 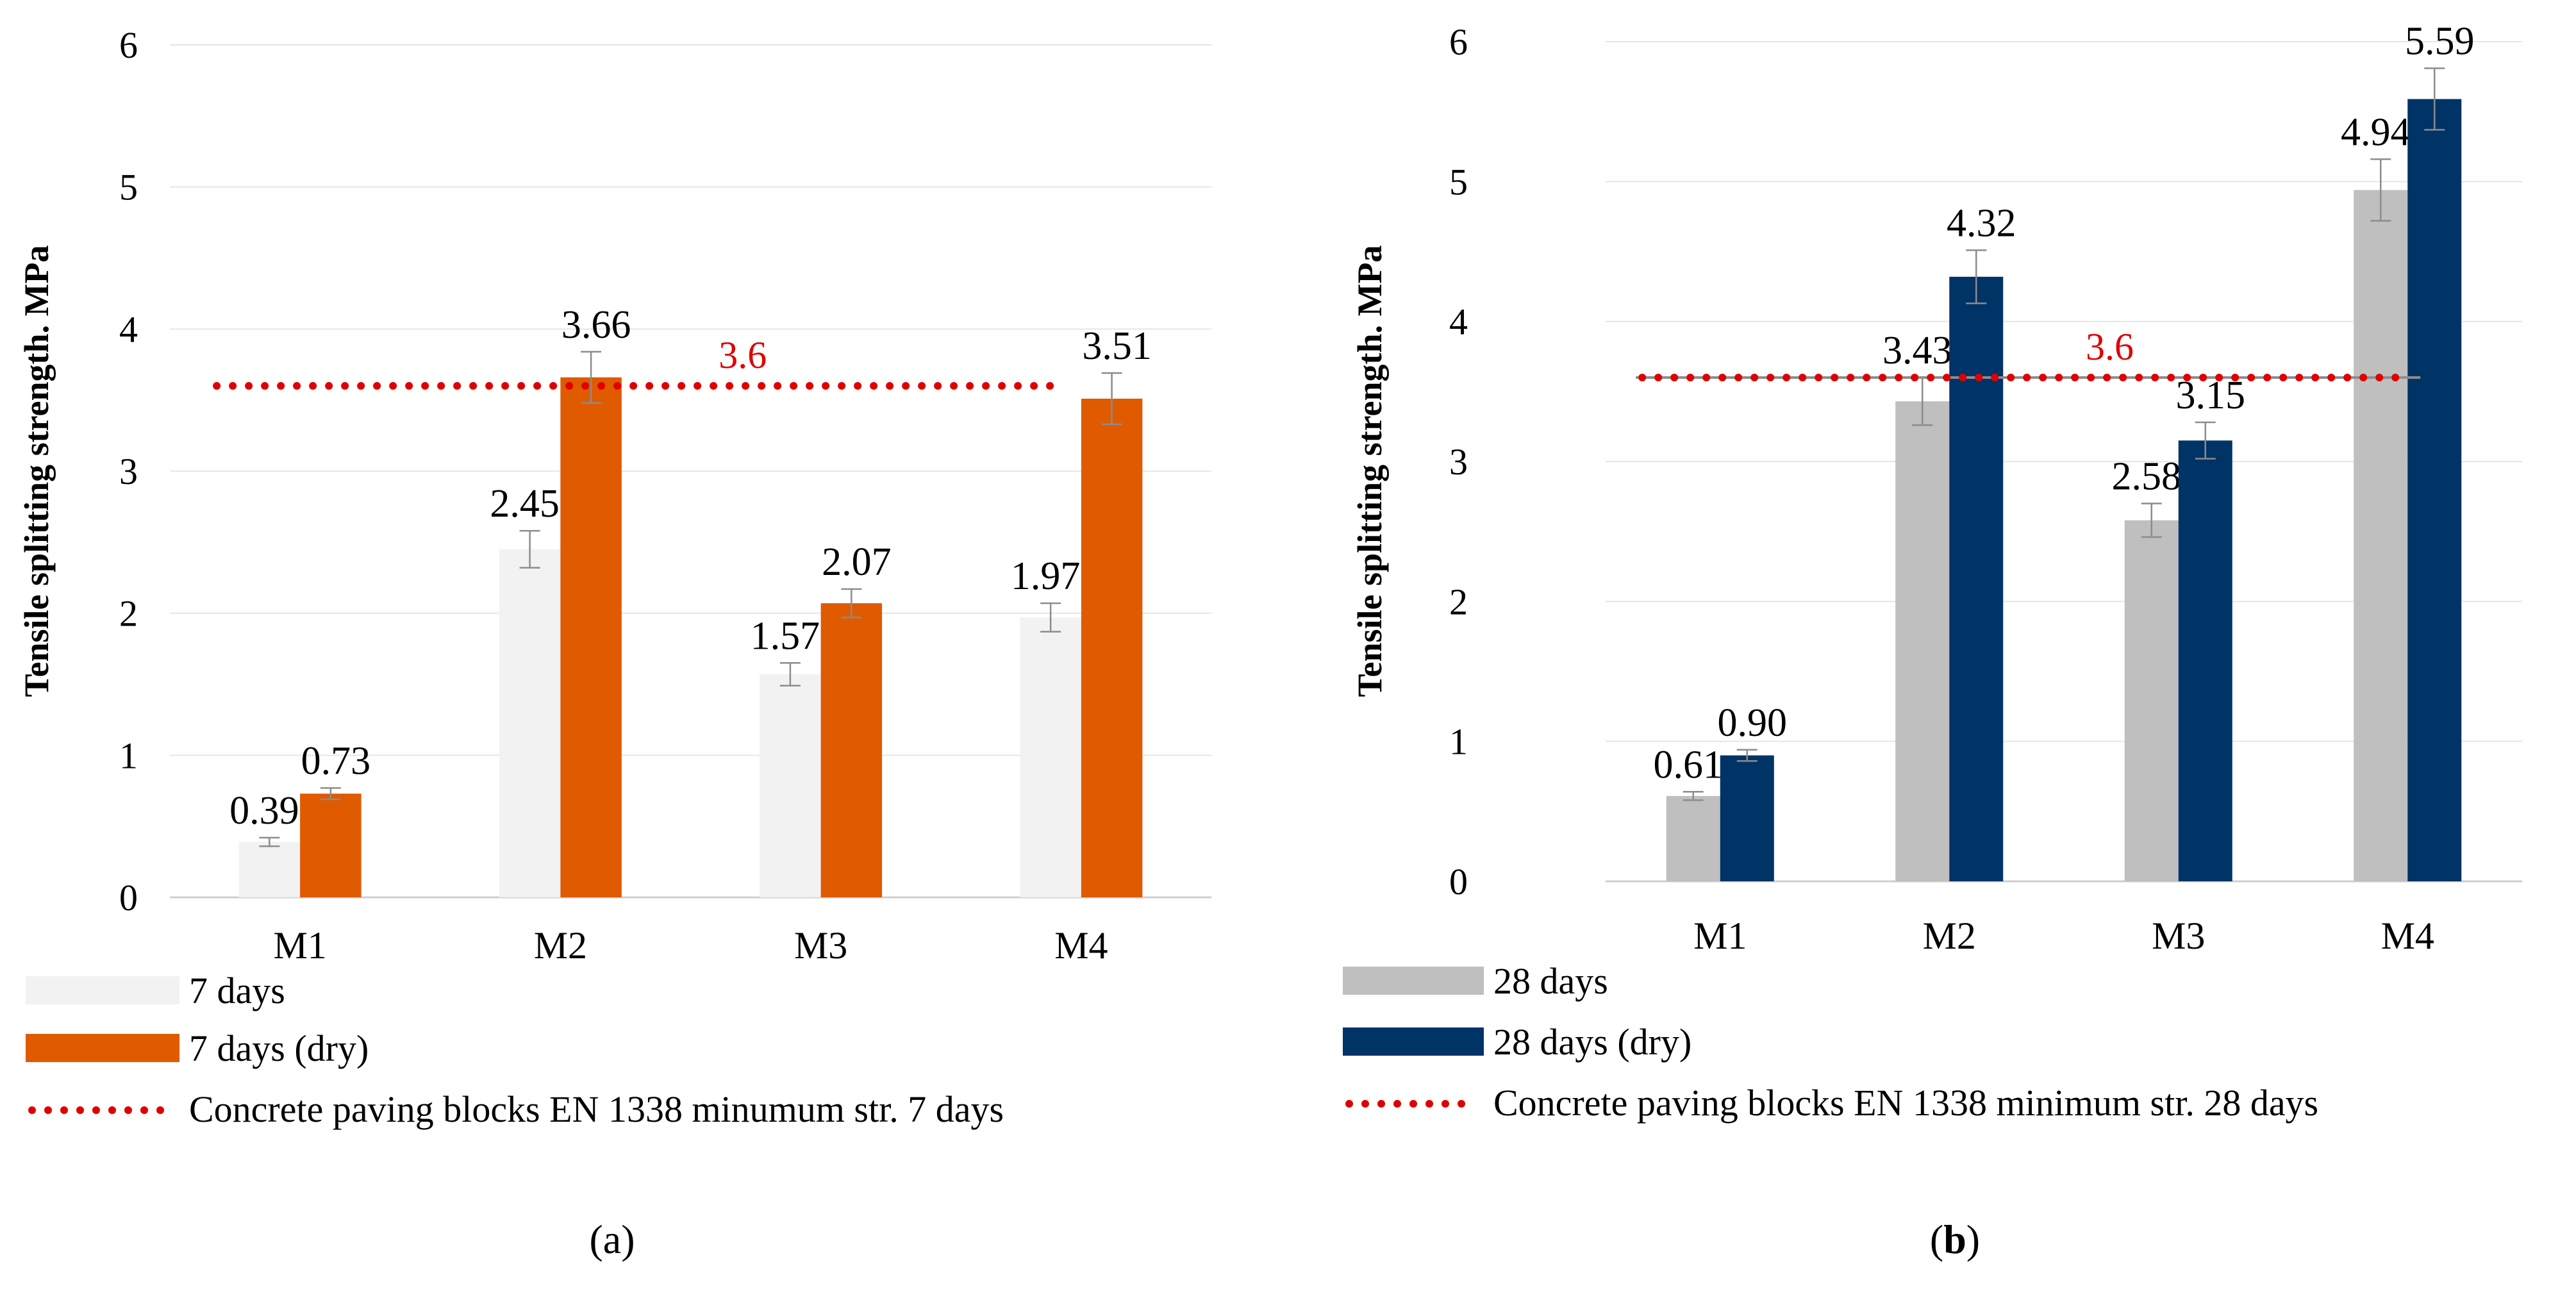 What do you see at coordinates (264, 811) in the screenshot?
I see `data-label: 0.39` at bounding box center [264, 811].